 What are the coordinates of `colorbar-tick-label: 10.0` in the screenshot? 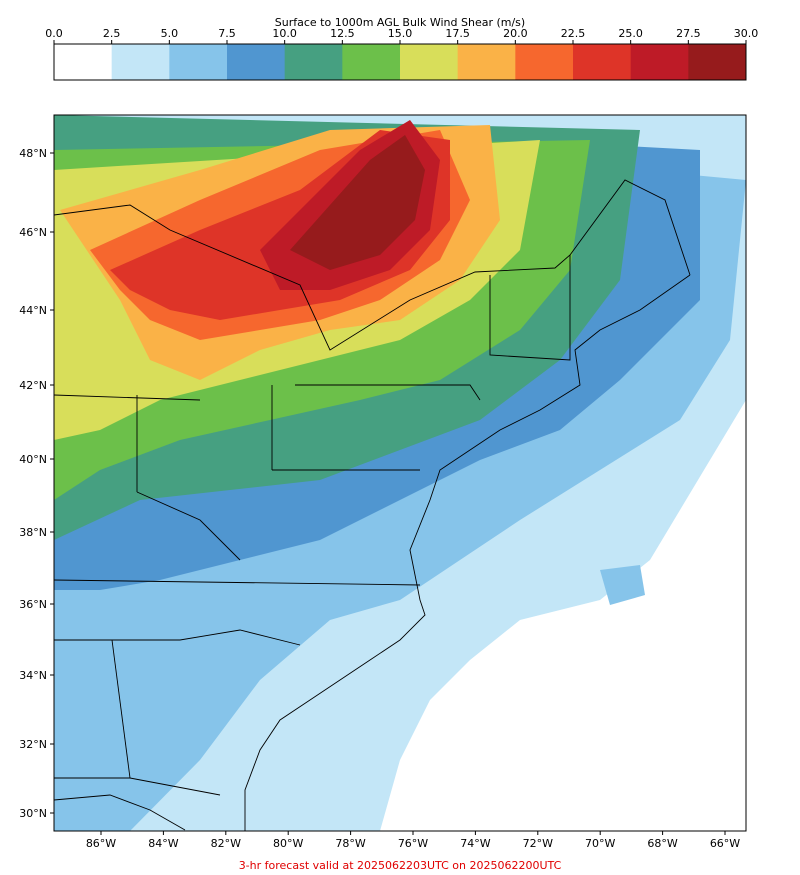 It's located at (284, 33).